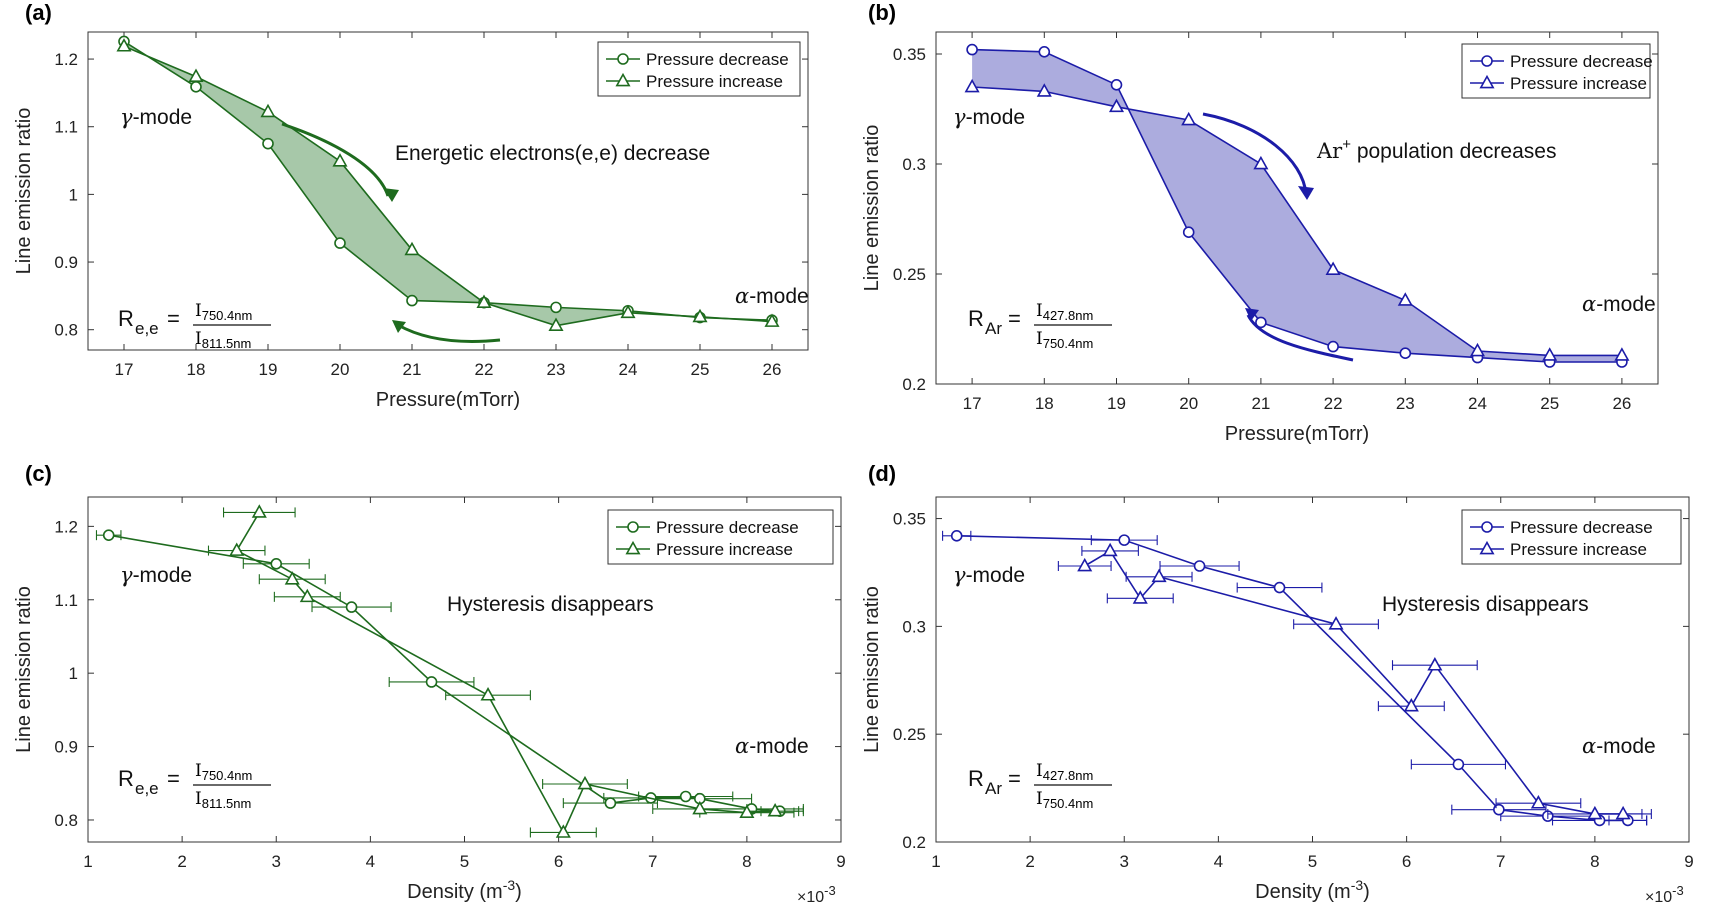  I want to click on x-tick-label-b: 23, so click(1405, 403).